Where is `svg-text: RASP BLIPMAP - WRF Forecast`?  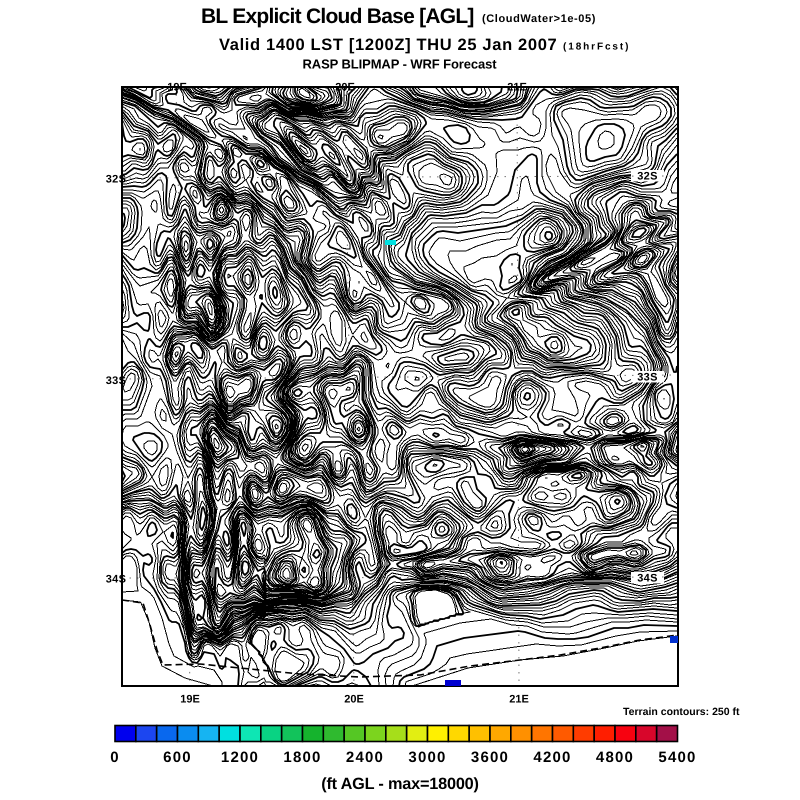
svg-text: RASP BLIPMAP - WRF Forecast is located at coordinates (400, 64).